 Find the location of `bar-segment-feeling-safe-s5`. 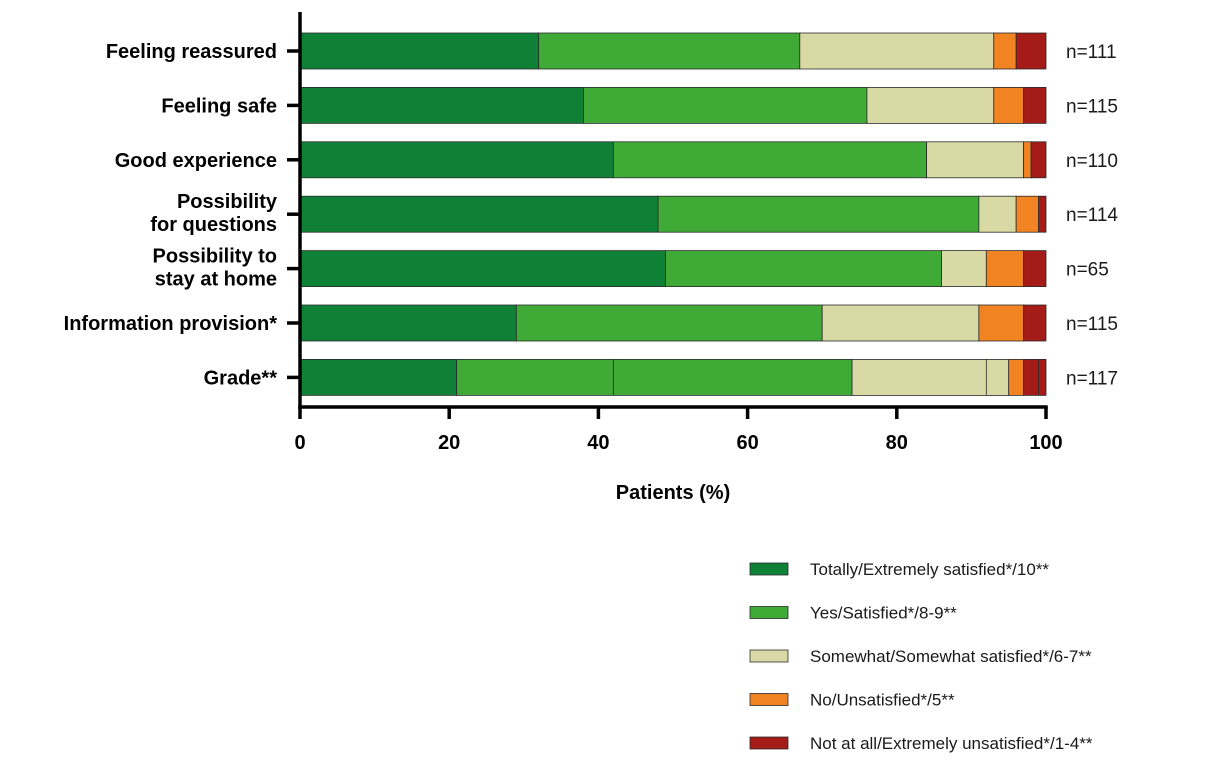

bar-segment-feeling-safe-s5 is located at coordinates (1035, 105).